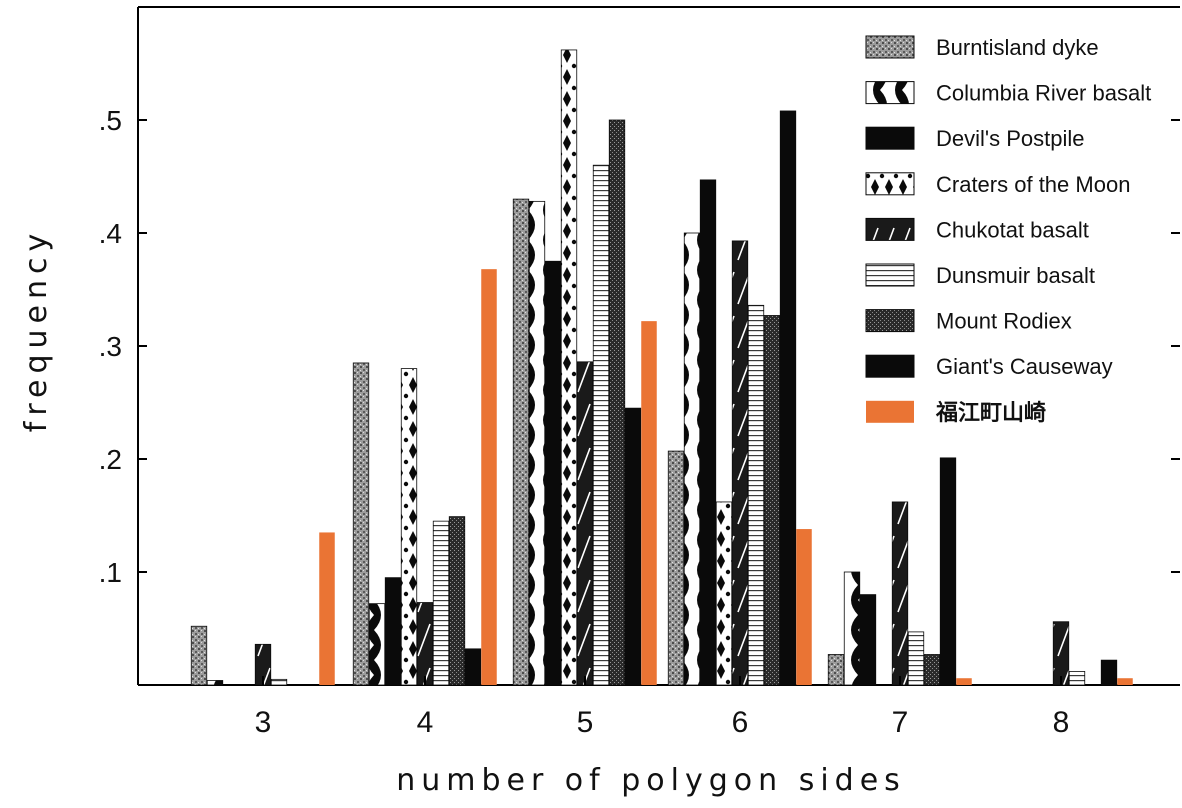 This screenshot has height=808, width=1182. Describe the element at coordinates (425, 722) in the screenshot. I see `x-tick-label: 4` at that location.